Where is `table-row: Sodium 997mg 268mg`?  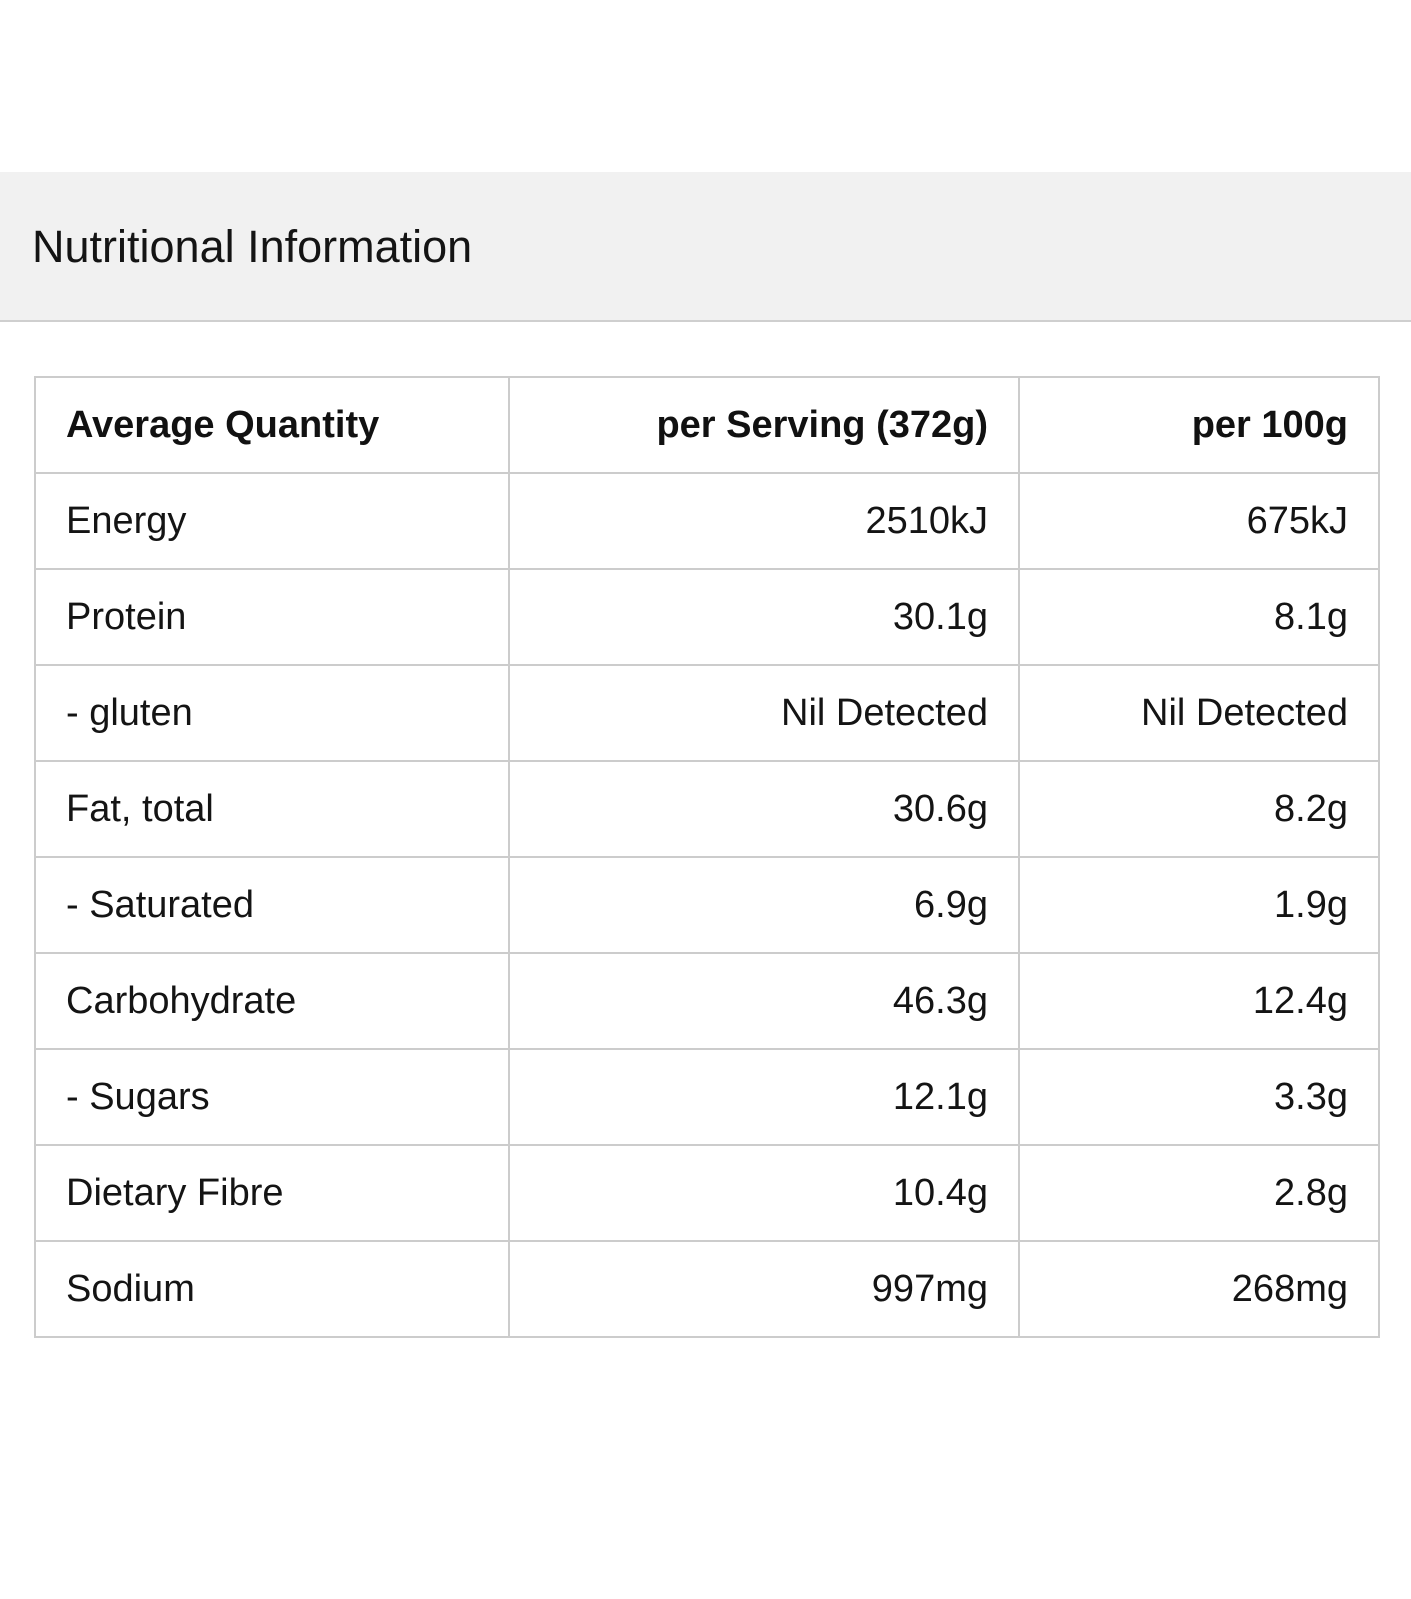 table-row: Sodium 997mg 268mg is located at coordinates (707, 1289).